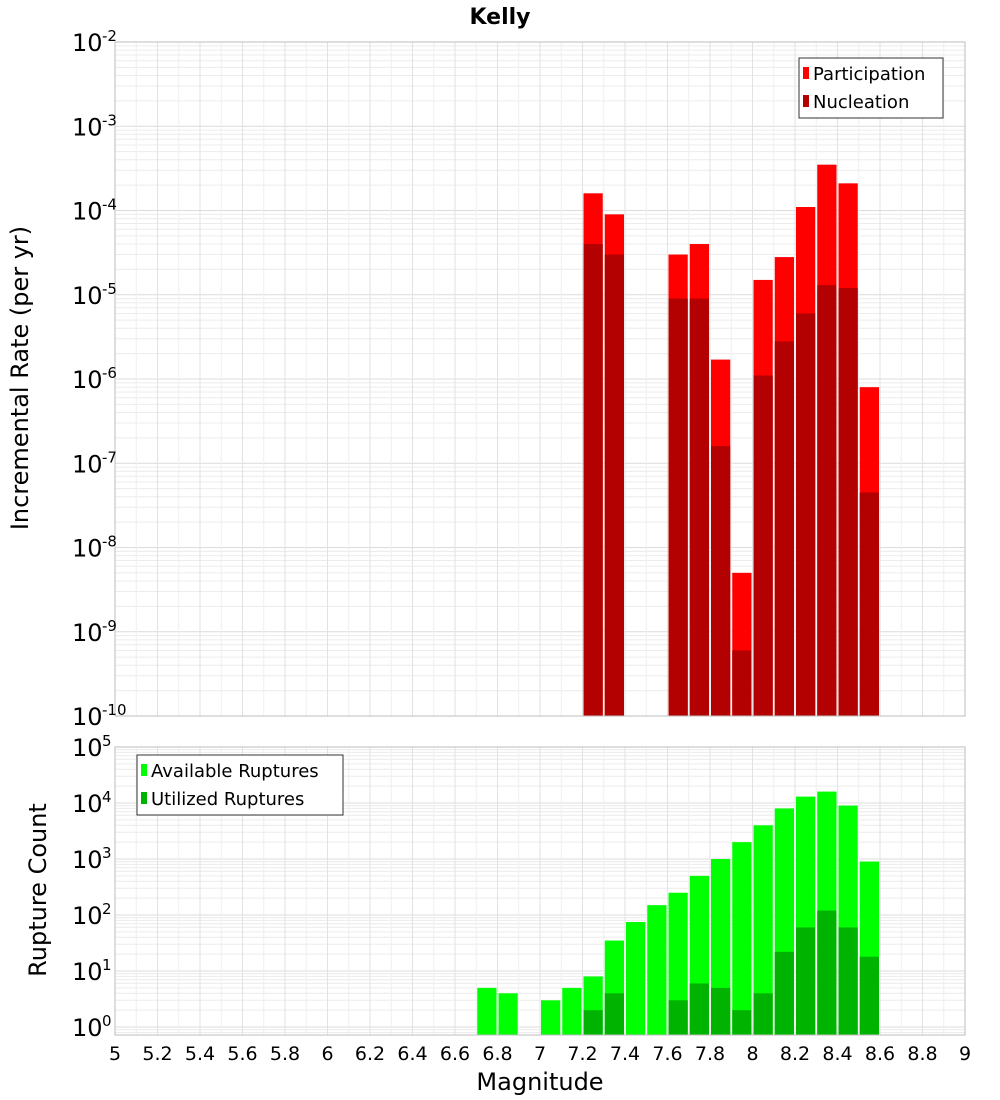  What do you see at coordinates (965, 1054) in the screenshot?
I see `x-tick-label: 9` at bounding box center [965, 1054].